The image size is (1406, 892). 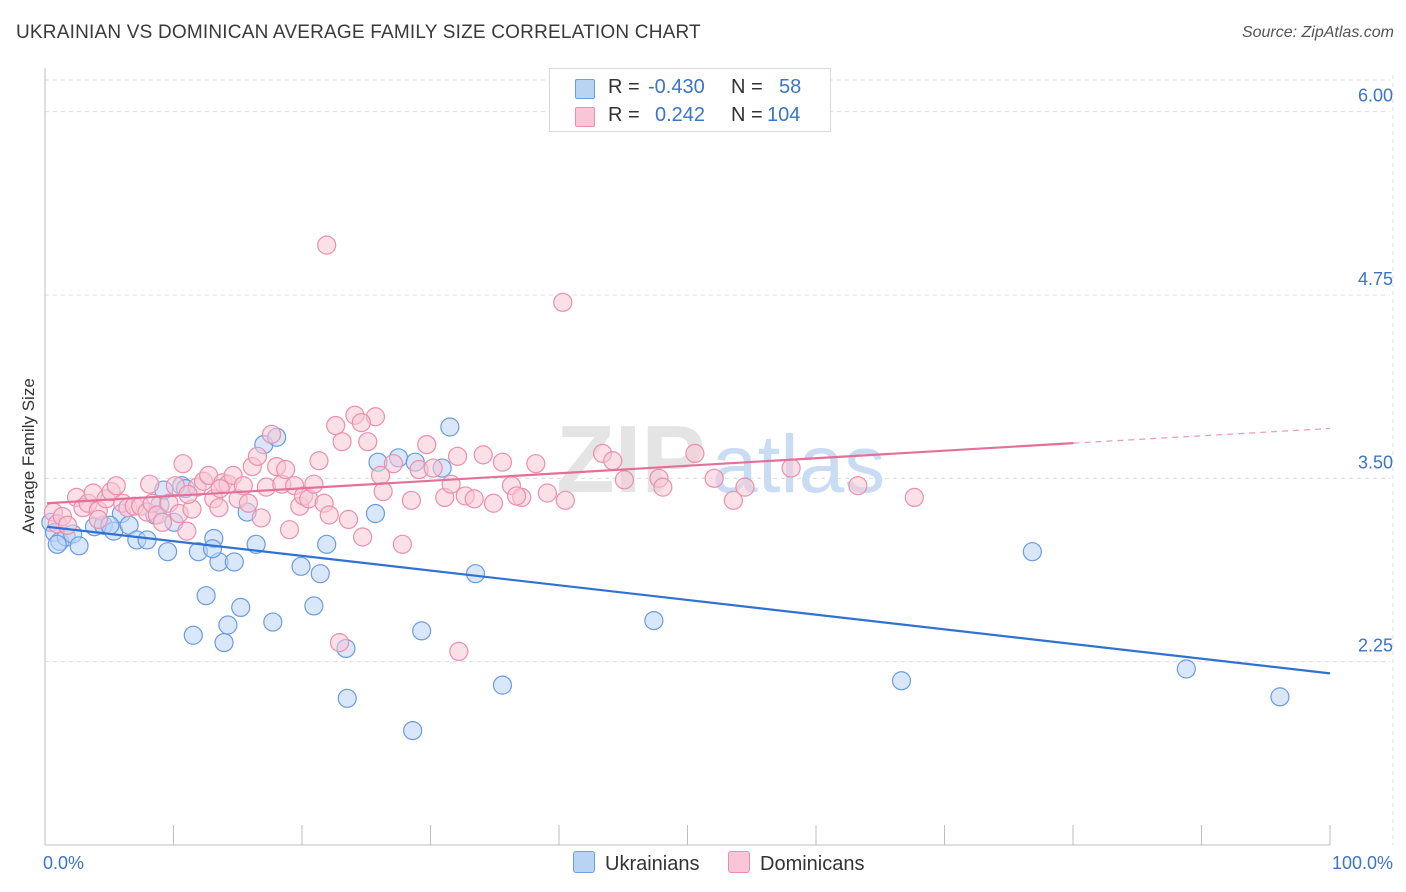 I want to click on correlation-legend: R = -0.430 N = 58 R = 0.242 N = 104, so click(x=690, y=100).